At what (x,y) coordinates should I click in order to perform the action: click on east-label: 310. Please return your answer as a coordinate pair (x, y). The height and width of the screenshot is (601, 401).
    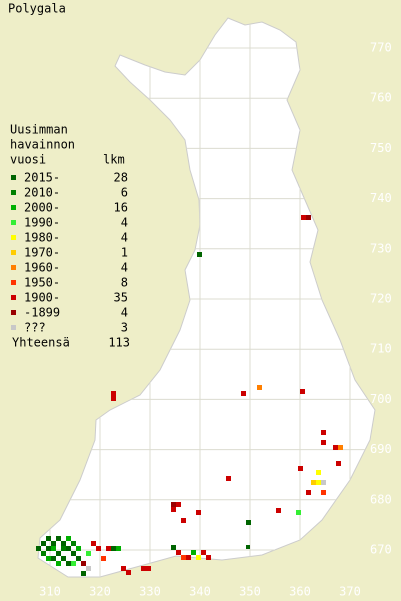
    Looking at the image, I should click on (50, 592).